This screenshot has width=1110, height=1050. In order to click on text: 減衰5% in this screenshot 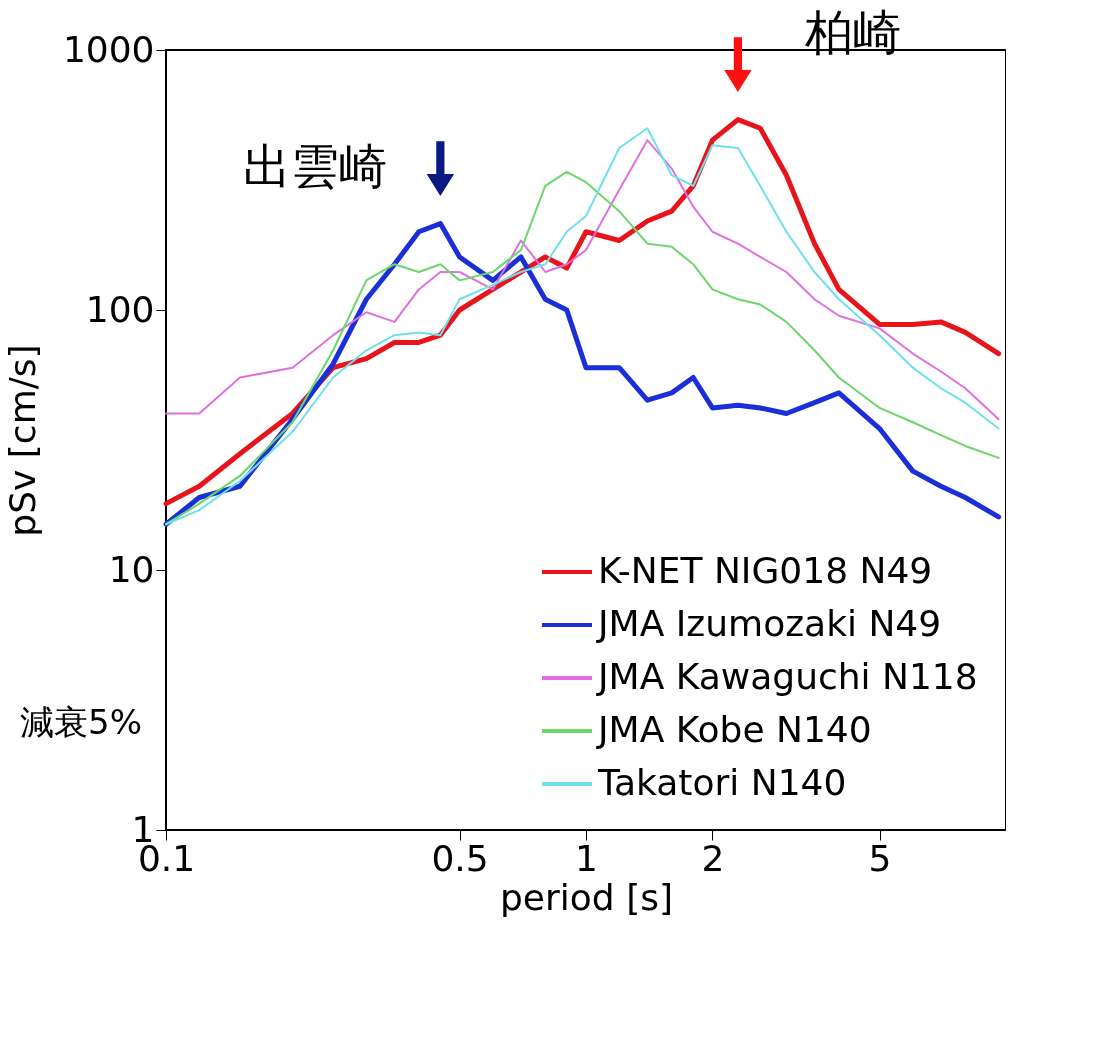, I will do `click(81, 722)`.